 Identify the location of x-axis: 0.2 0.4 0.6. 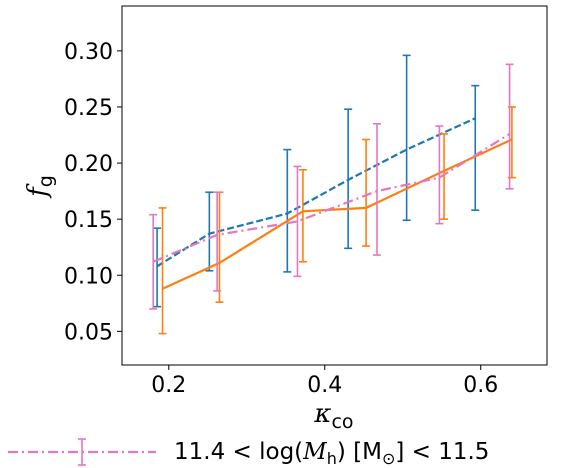
(324, 381).